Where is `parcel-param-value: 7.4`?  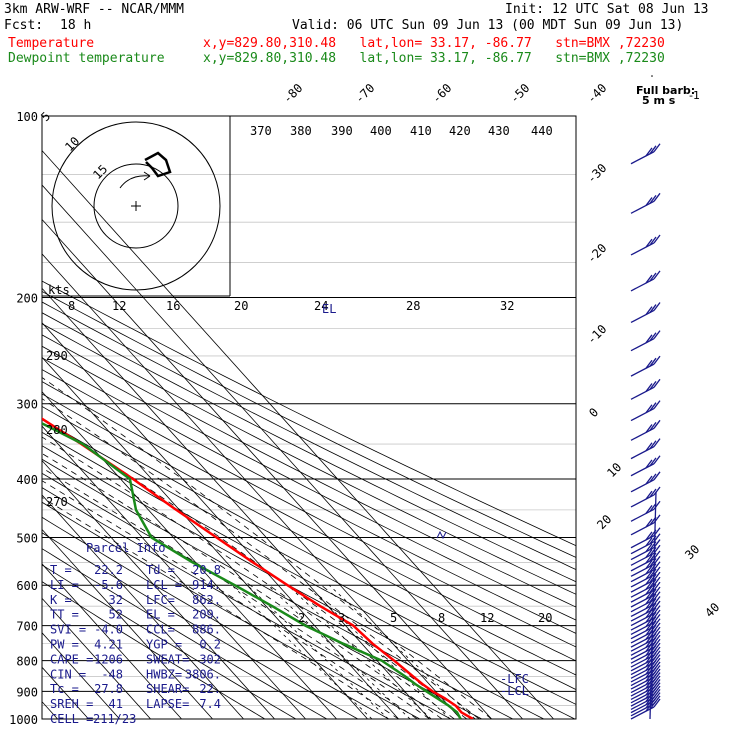
parcel-param-value: 7.4 is located at coordinates (210, 704).